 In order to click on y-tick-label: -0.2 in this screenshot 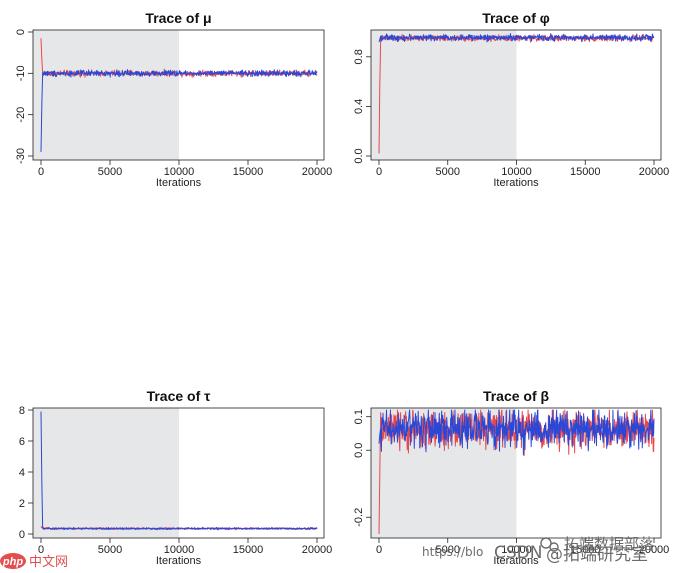, I will do `click(359, 517)`.